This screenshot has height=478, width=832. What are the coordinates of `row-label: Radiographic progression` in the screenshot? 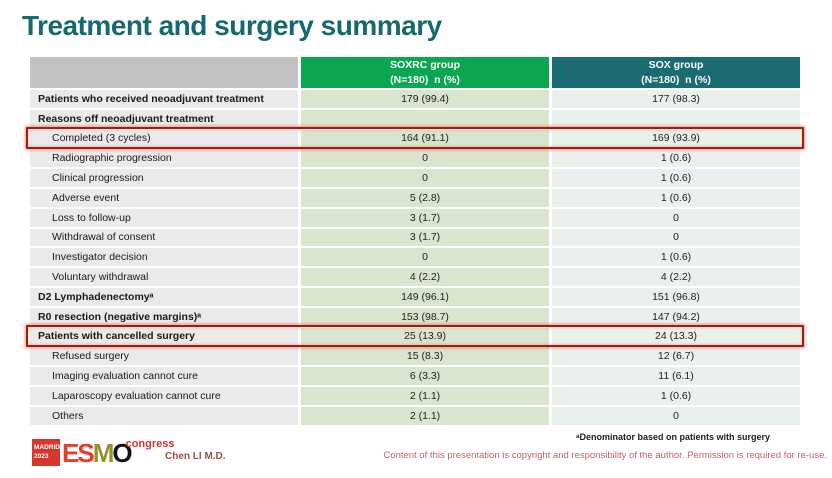 It's located at (164, 158).